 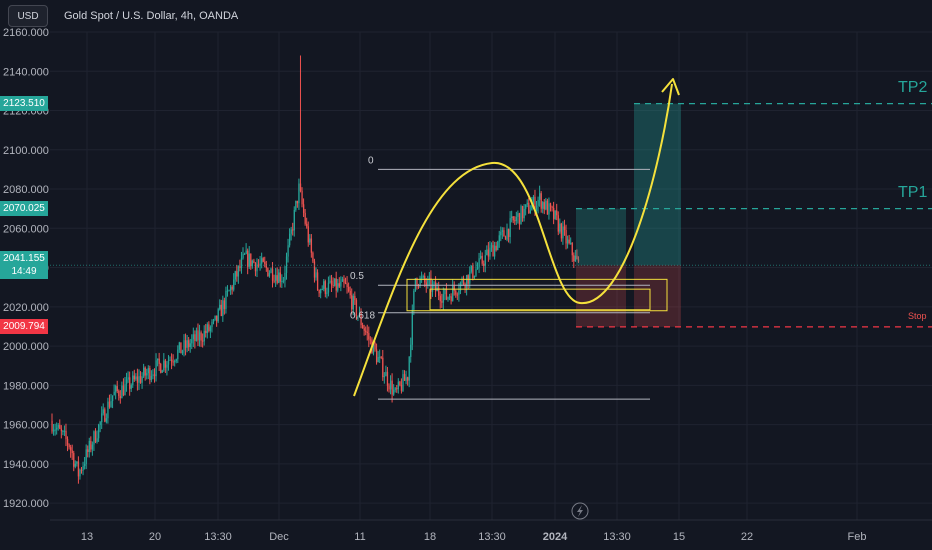 I want to click on time-axis: 13 20 13:30 Dec 11 18 13:30 2024 13:30 15 22 Feb, so click(x=491, y=531).